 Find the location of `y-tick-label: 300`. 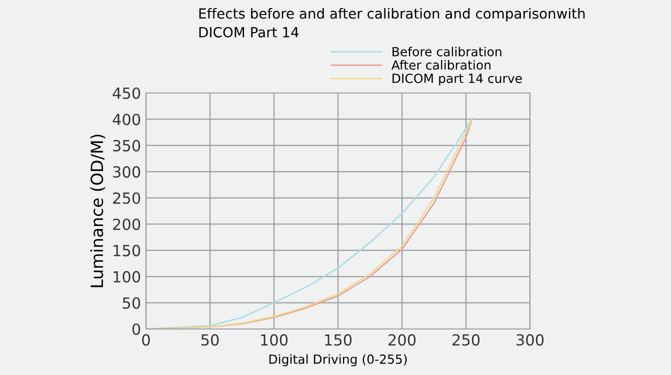

y-tick-label: 300 is located at coordinates (126, 172).